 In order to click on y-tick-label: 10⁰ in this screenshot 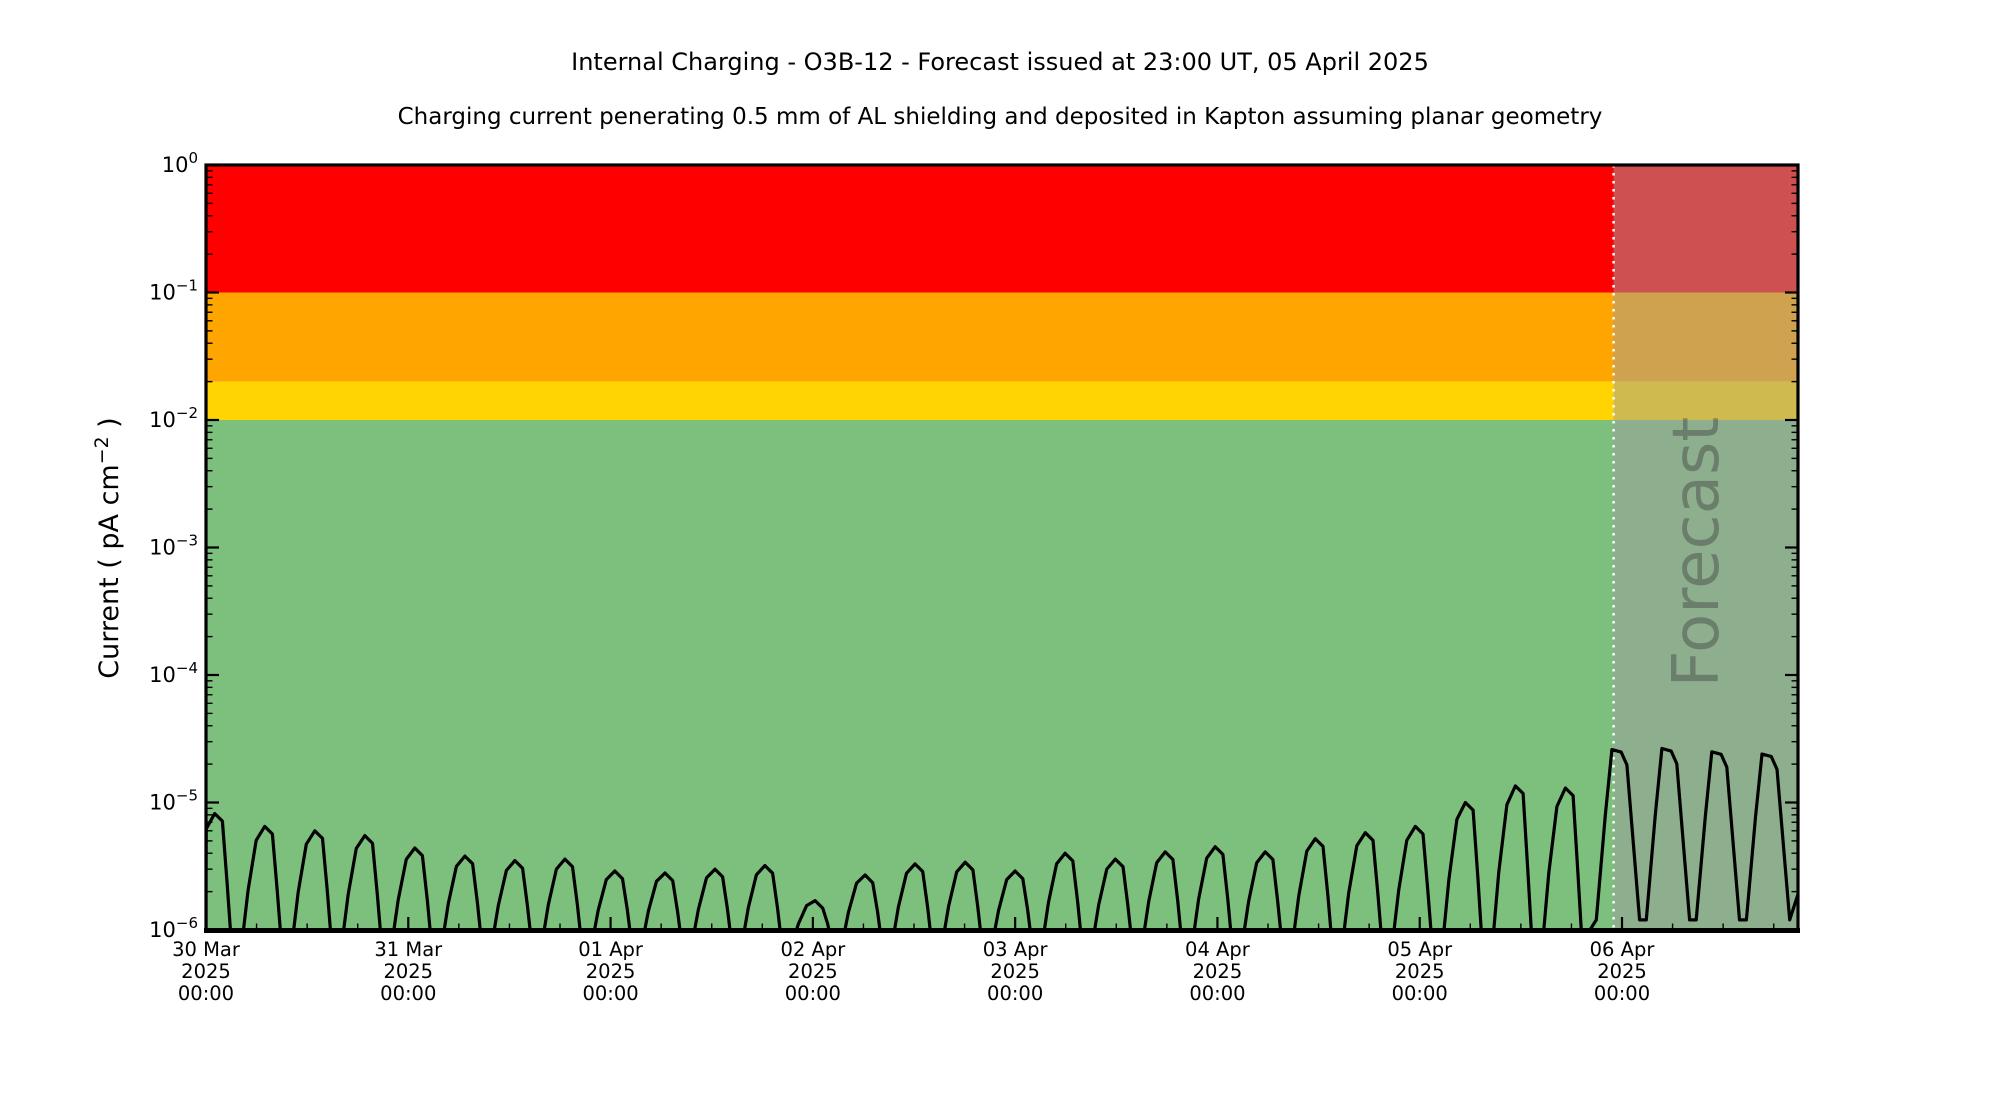, I will do `click(180, 163)`.